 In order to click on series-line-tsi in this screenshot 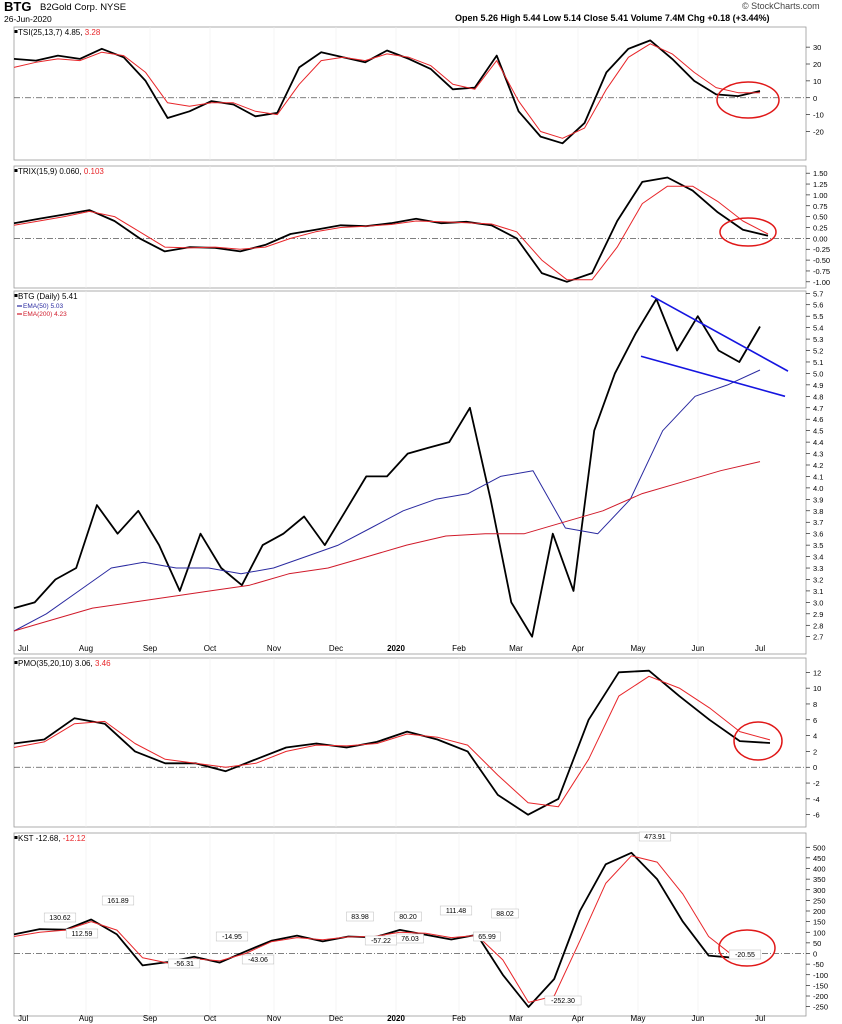, I will do `click(387, 92)`.